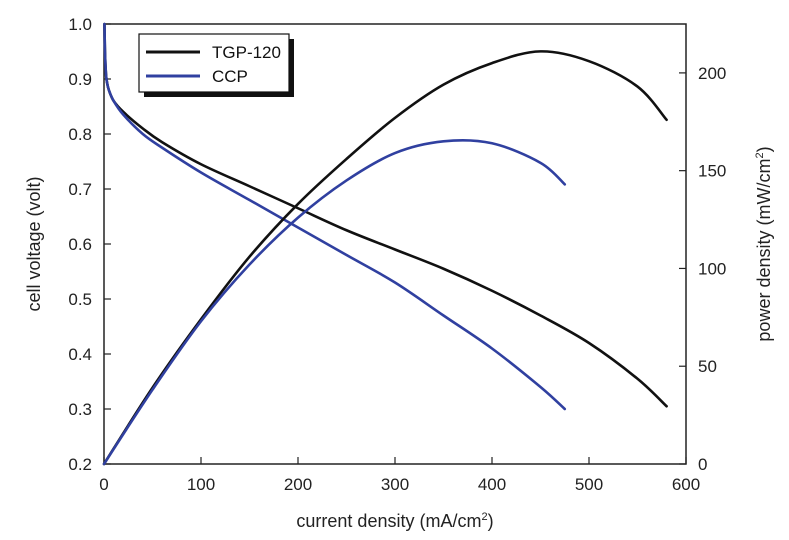  I want to click on x-axis-ticks: 0 100 200 300 400 500 600, so click(399, 475).